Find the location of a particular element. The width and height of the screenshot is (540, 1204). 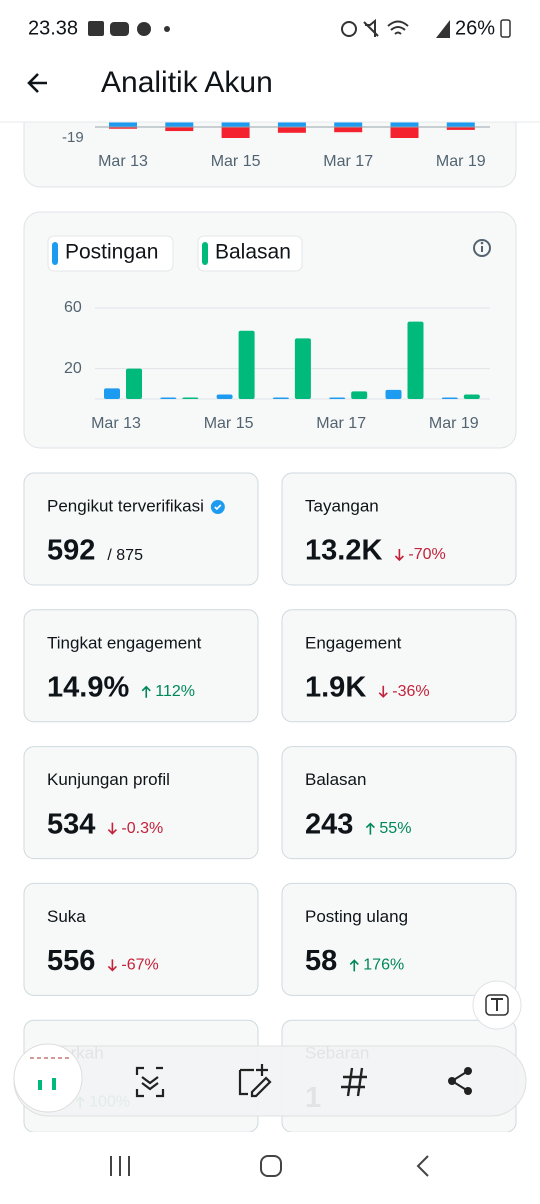

y-tick-label: 20 is located at coordinates (73, 368).